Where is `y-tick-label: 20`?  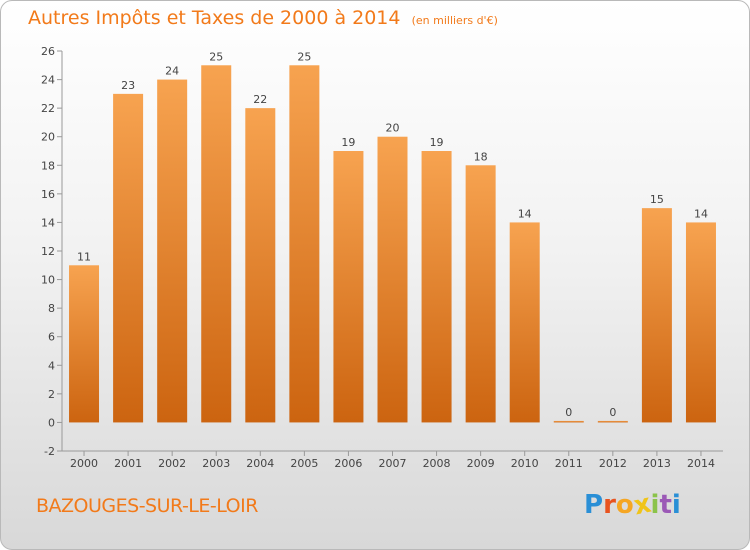
y-tick-label: 20 is located at coordinates (48, 137).